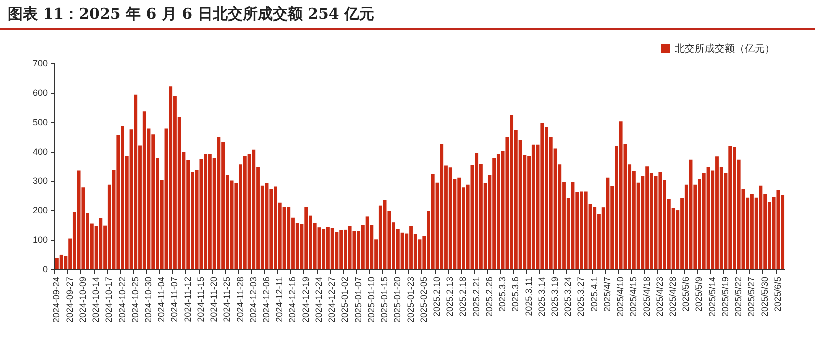 This screenshot has height=364, width=815. What do you see at coordinates (40, 122) in the screenshot?
I see `y-tick-label: 500` at bounding box center [40, 122].